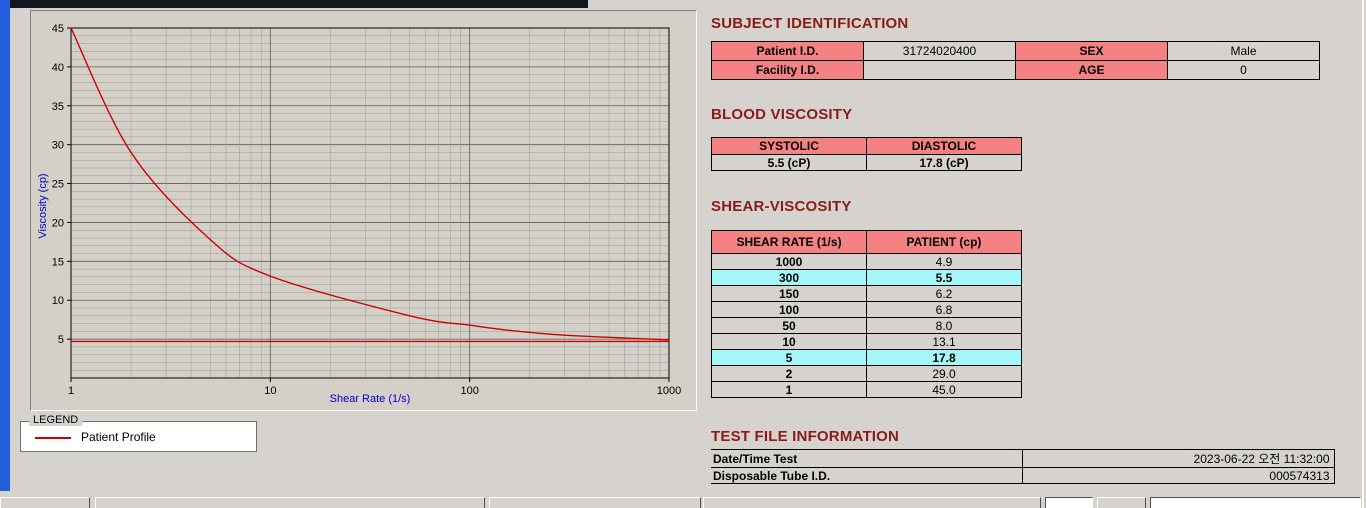 This screenshot has width=1366, height=508. What do you see at coordinates (1363, 254) in the screenshot?
I see `window-right-edge` at bounding box center [1363, 254].